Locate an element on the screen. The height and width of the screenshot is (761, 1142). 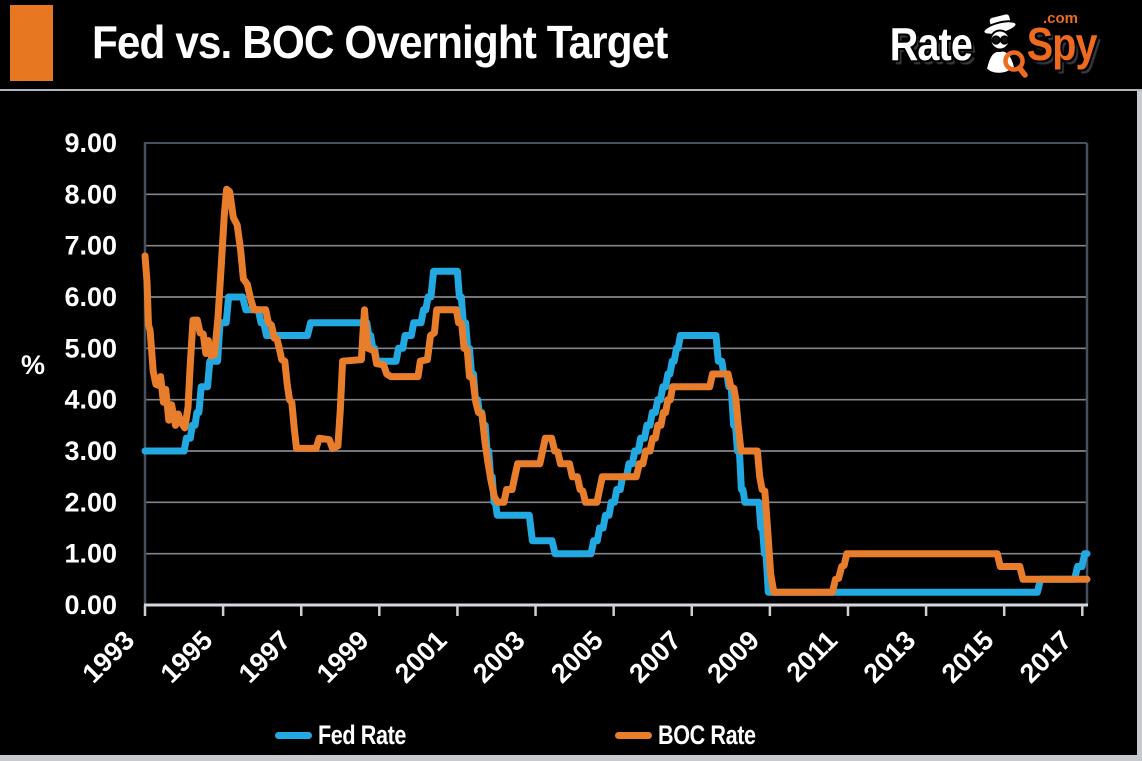
logo-text-rate: Rate is located at coordinates (931, 44).